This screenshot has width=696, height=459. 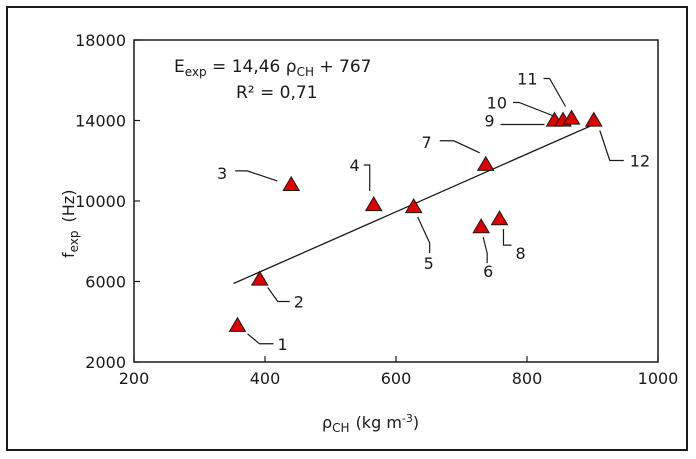 What do you see at coordinates (427, 142) in the screenshot?
I see `point-label-7: 7` at bounding box center [427, 142].